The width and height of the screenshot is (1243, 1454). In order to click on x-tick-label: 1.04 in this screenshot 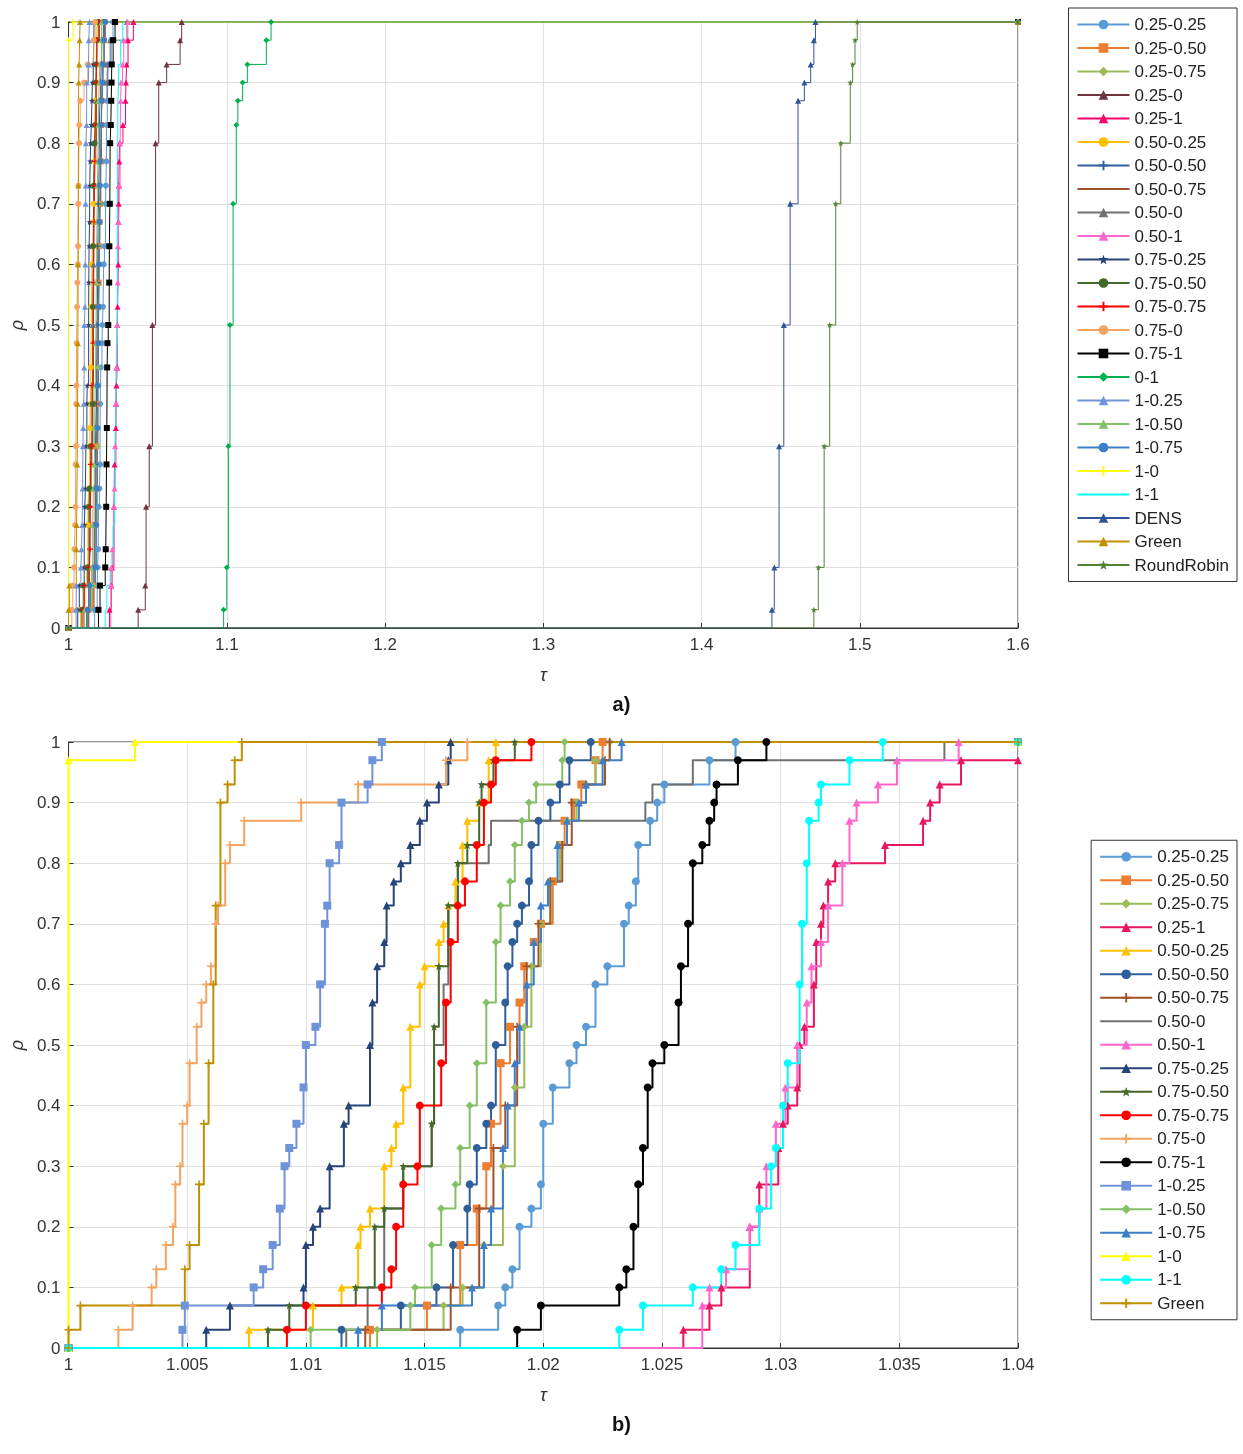, I will do `click(1018, 1364)`.